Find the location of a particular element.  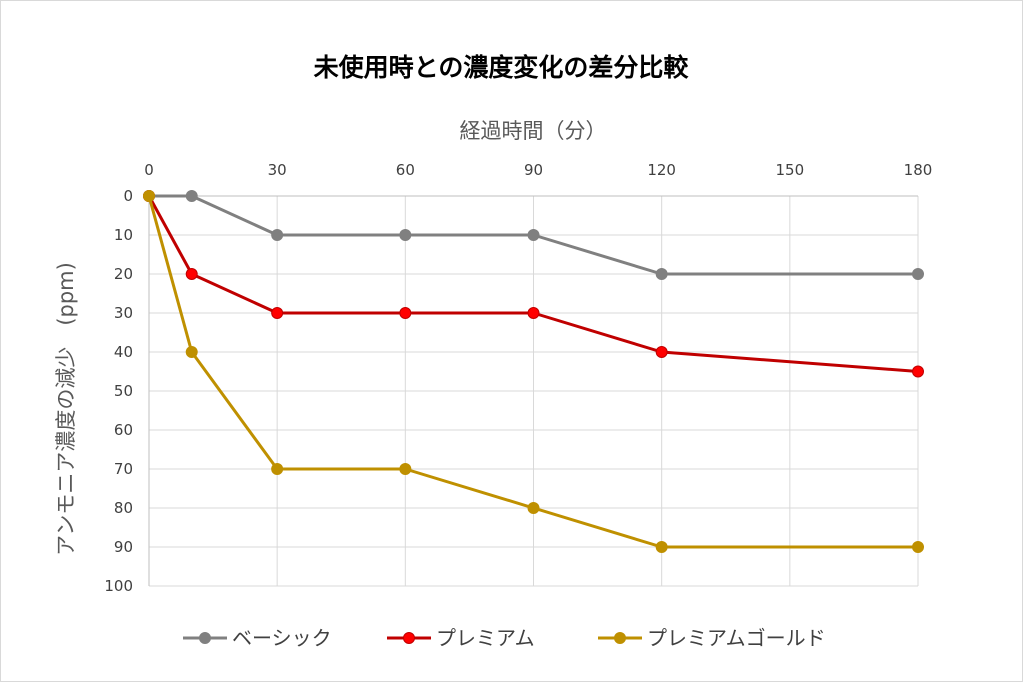

y-tick-label: 80 is located at coordinates (123, 508).